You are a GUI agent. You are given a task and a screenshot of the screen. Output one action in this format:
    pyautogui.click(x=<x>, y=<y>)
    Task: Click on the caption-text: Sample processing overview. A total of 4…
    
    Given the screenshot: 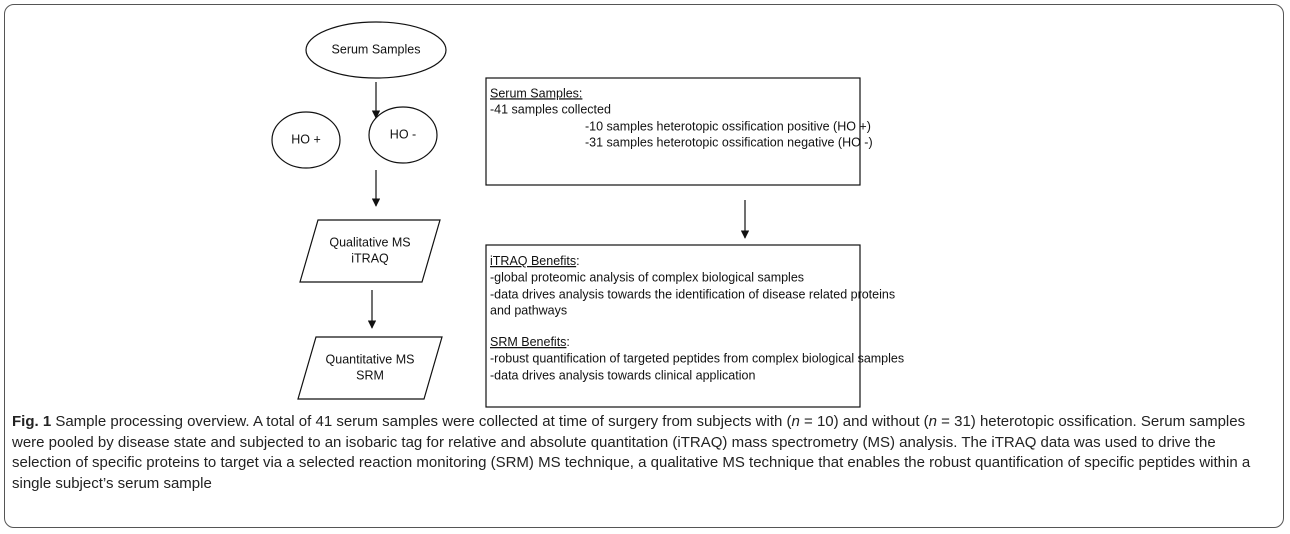 What is the action you would take?
    pyautogui.click(x=421, y=421)
    